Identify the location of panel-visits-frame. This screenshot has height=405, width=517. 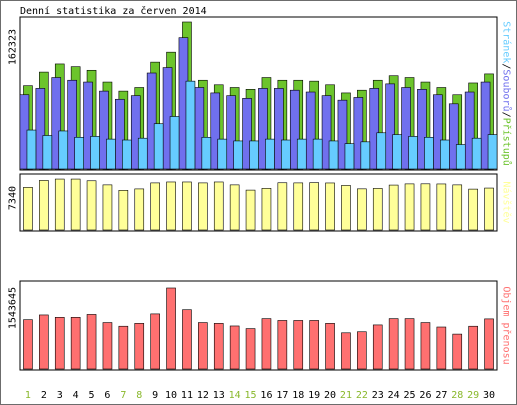
(258, 202).